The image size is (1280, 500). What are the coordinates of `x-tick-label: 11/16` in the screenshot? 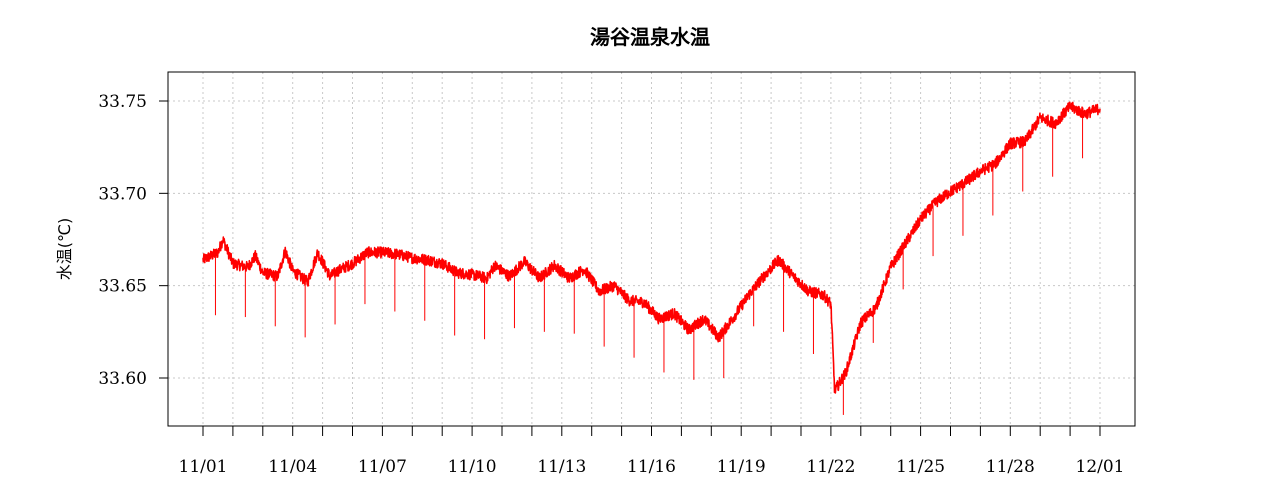 It's located at (651, 467).